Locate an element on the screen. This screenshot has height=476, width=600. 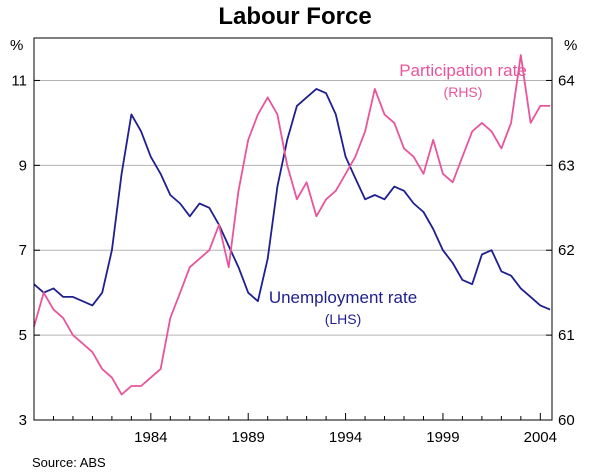
chart-title: Labour Force is located at coordinates (294, 16).